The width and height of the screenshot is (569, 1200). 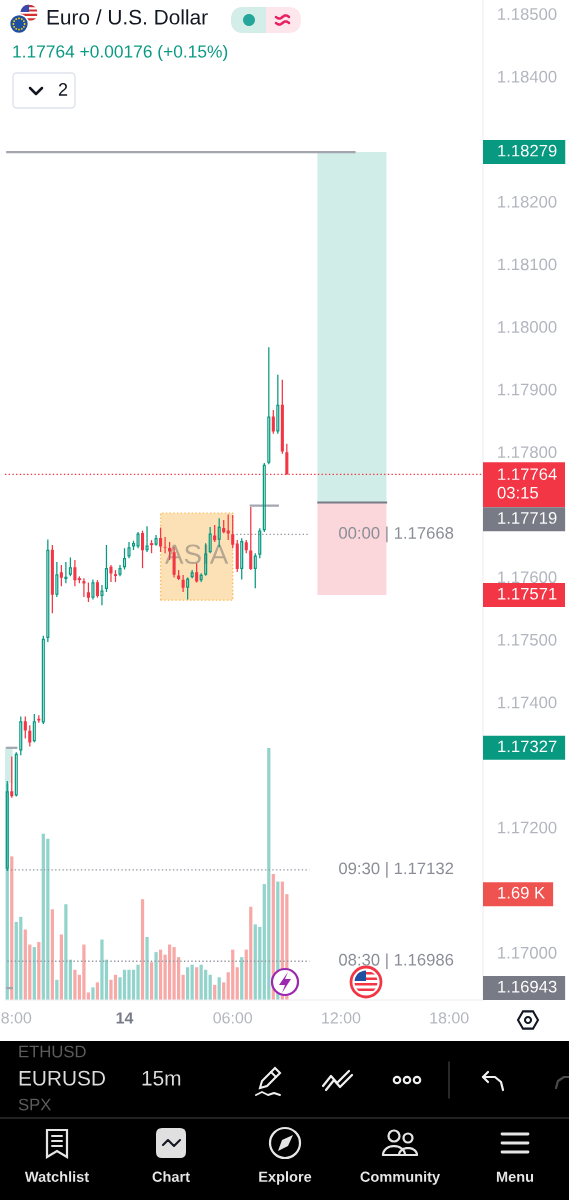 What do you see at coordinates (527, 327) in the screenshot?
I see `y-tick-label: 1.18000` at bounding box center [527, 327].